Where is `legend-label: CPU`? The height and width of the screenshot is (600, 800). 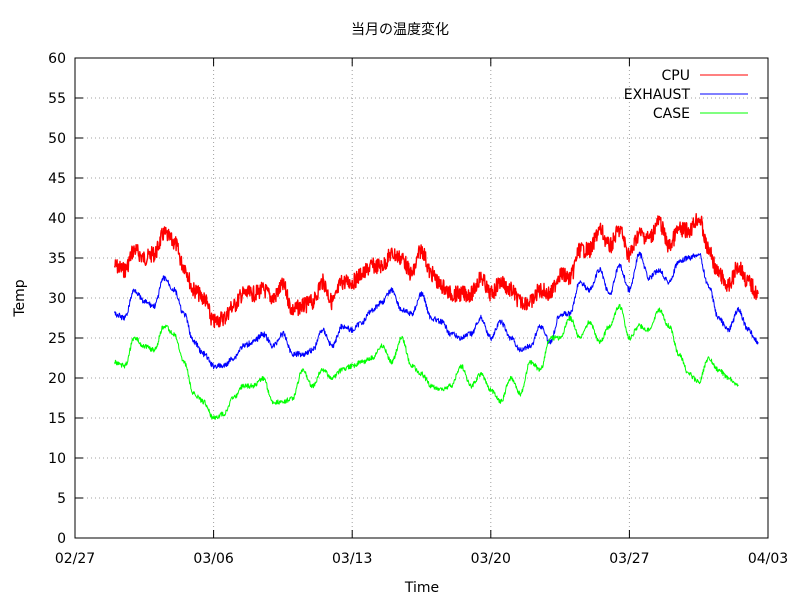 legend-label: CPU is located at coordinates (676, 76).